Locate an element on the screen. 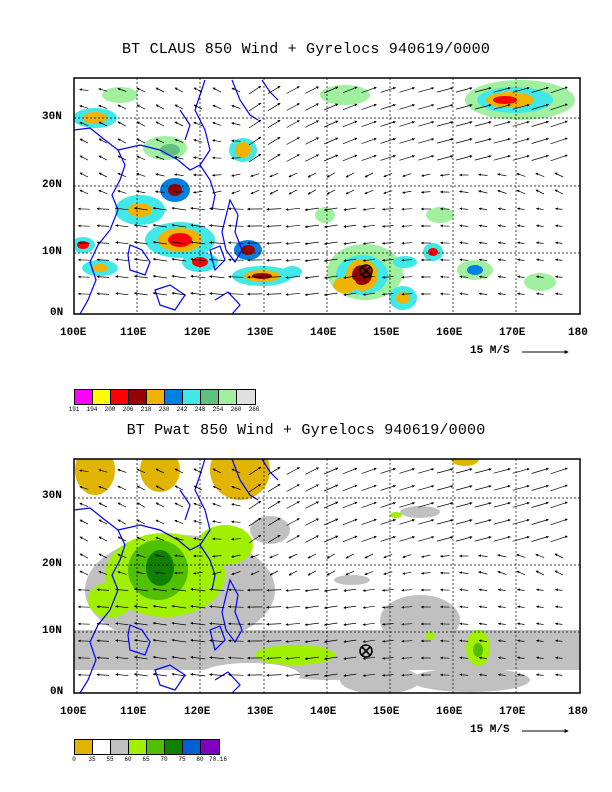  legend-value-label: 35 is located at coordinates (92, 759).